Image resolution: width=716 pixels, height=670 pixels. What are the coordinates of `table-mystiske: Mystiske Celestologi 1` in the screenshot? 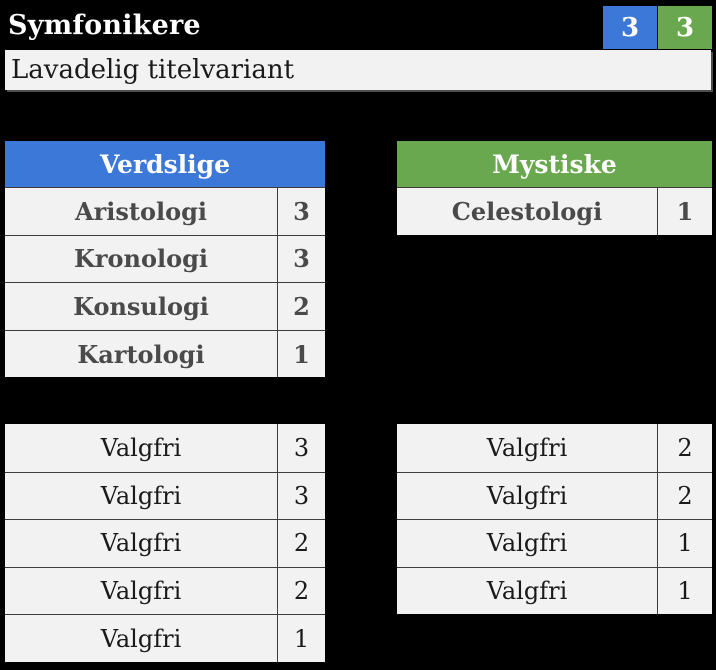 It's located at (554, 188).